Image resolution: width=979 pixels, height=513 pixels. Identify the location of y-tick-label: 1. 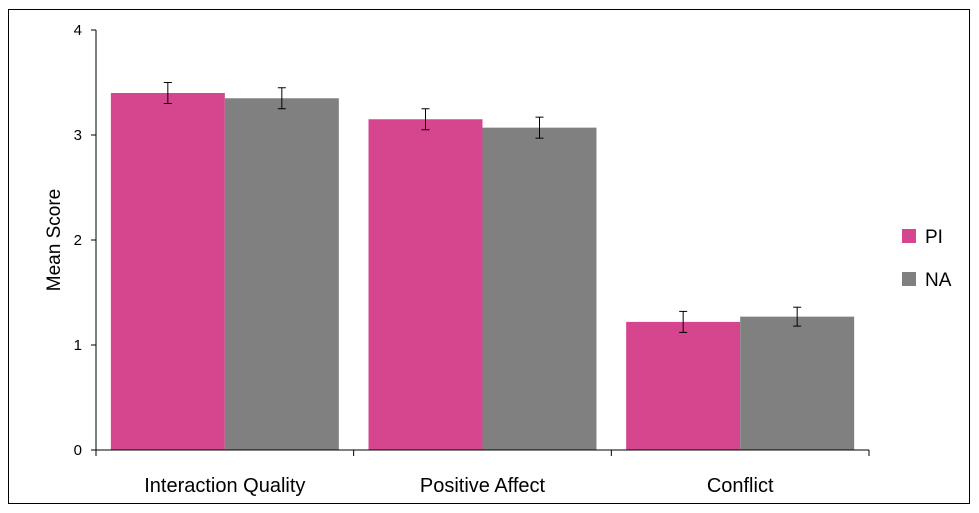
(78, 345).